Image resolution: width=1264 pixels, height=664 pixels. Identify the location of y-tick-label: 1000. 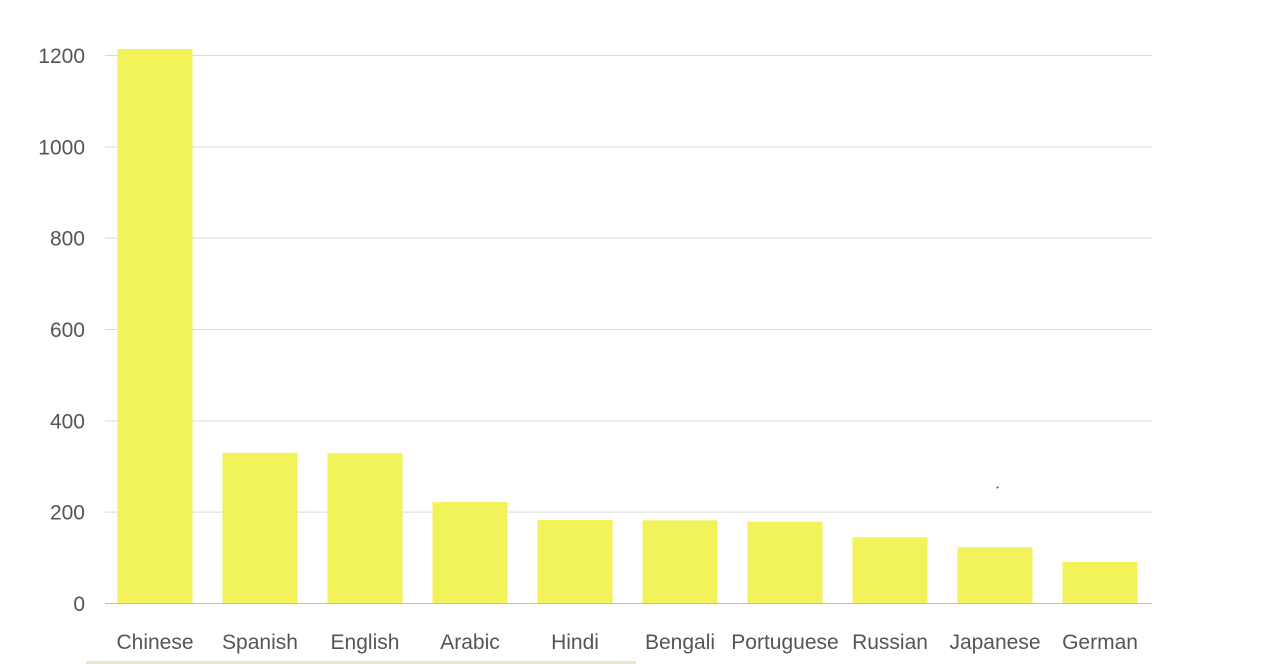
(61, 147).